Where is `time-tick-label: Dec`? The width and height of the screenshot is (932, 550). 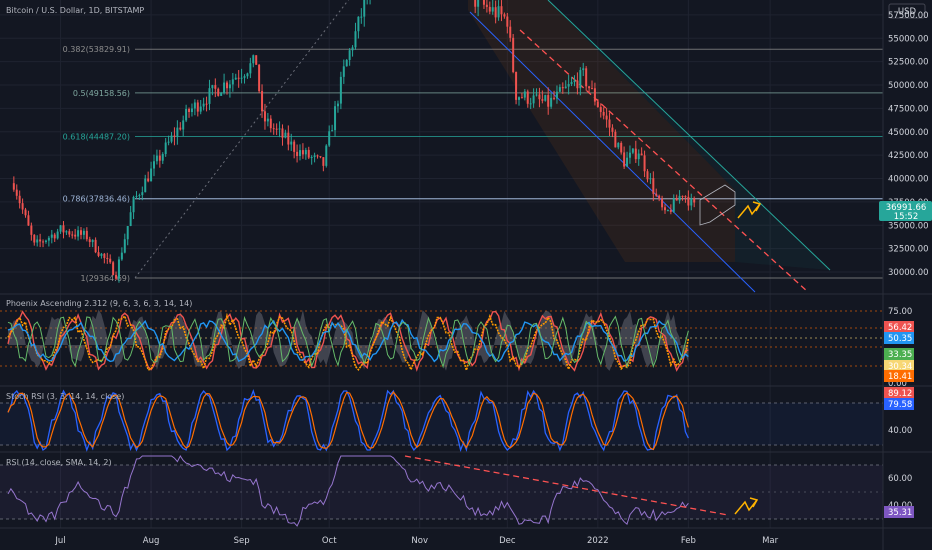
time-tick-label: Dec is located at coordinates (507, 541).